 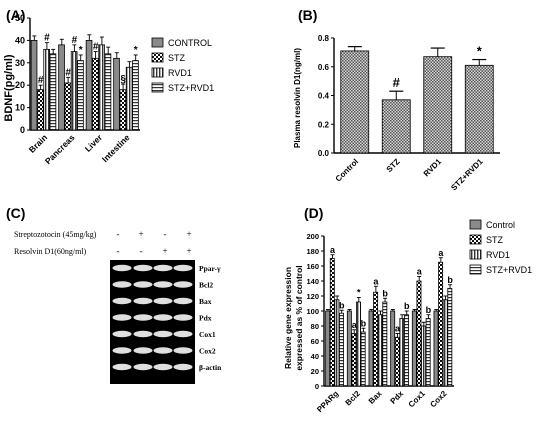 What do you see at coordinates (341, 349) in the screenshot?
I see `bar-pparg-stz-rvd1` at bounding box center [341, 349].